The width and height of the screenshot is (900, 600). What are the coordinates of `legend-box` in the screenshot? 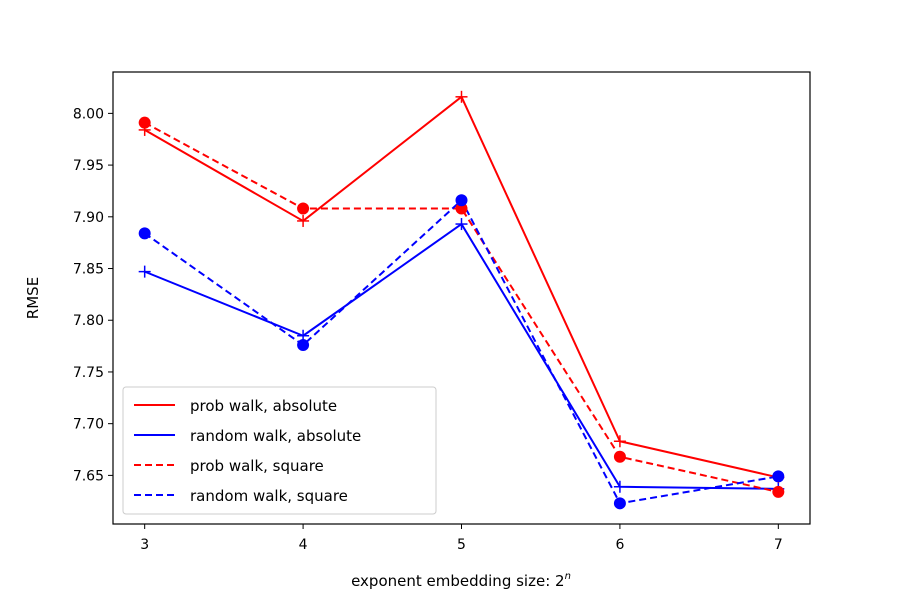 It's located at (279, 450).